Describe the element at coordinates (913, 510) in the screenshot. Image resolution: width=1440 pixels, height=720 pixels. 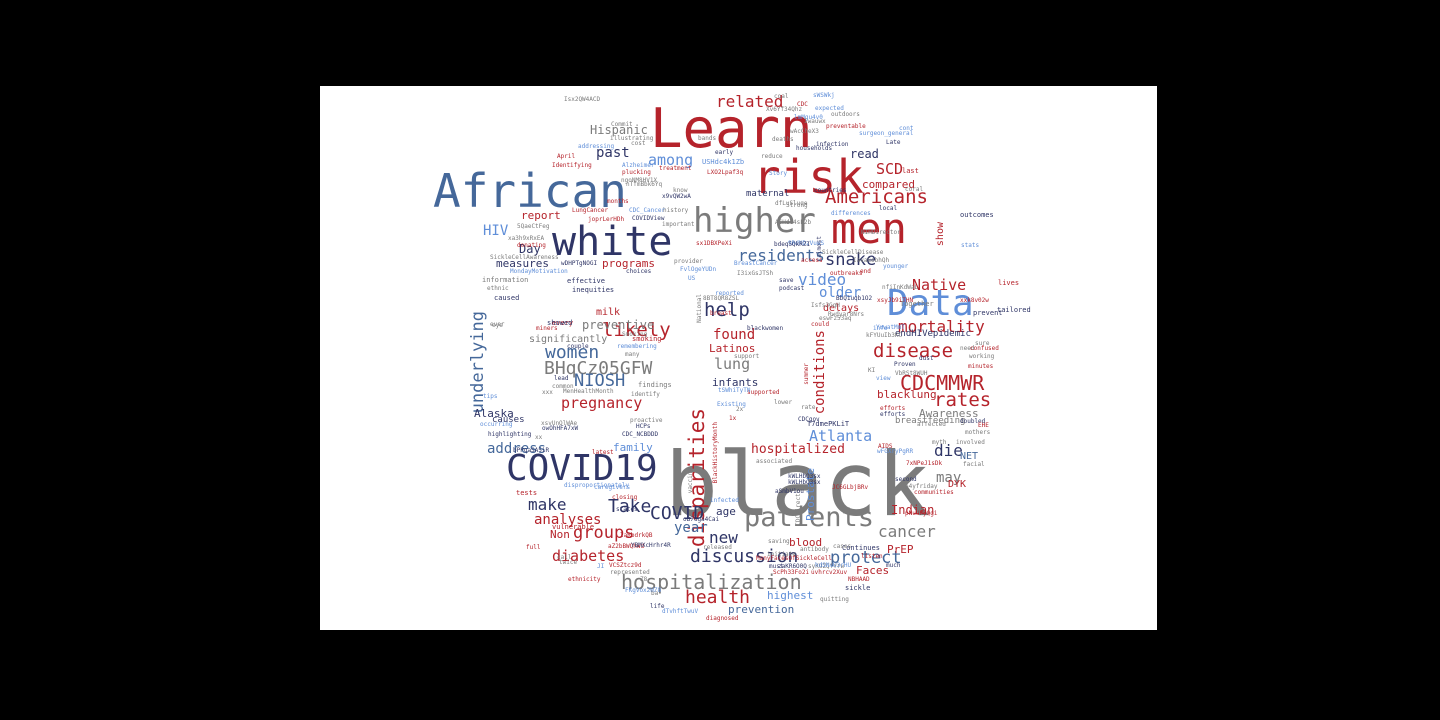
I see `word-indian: Indian` at that location.